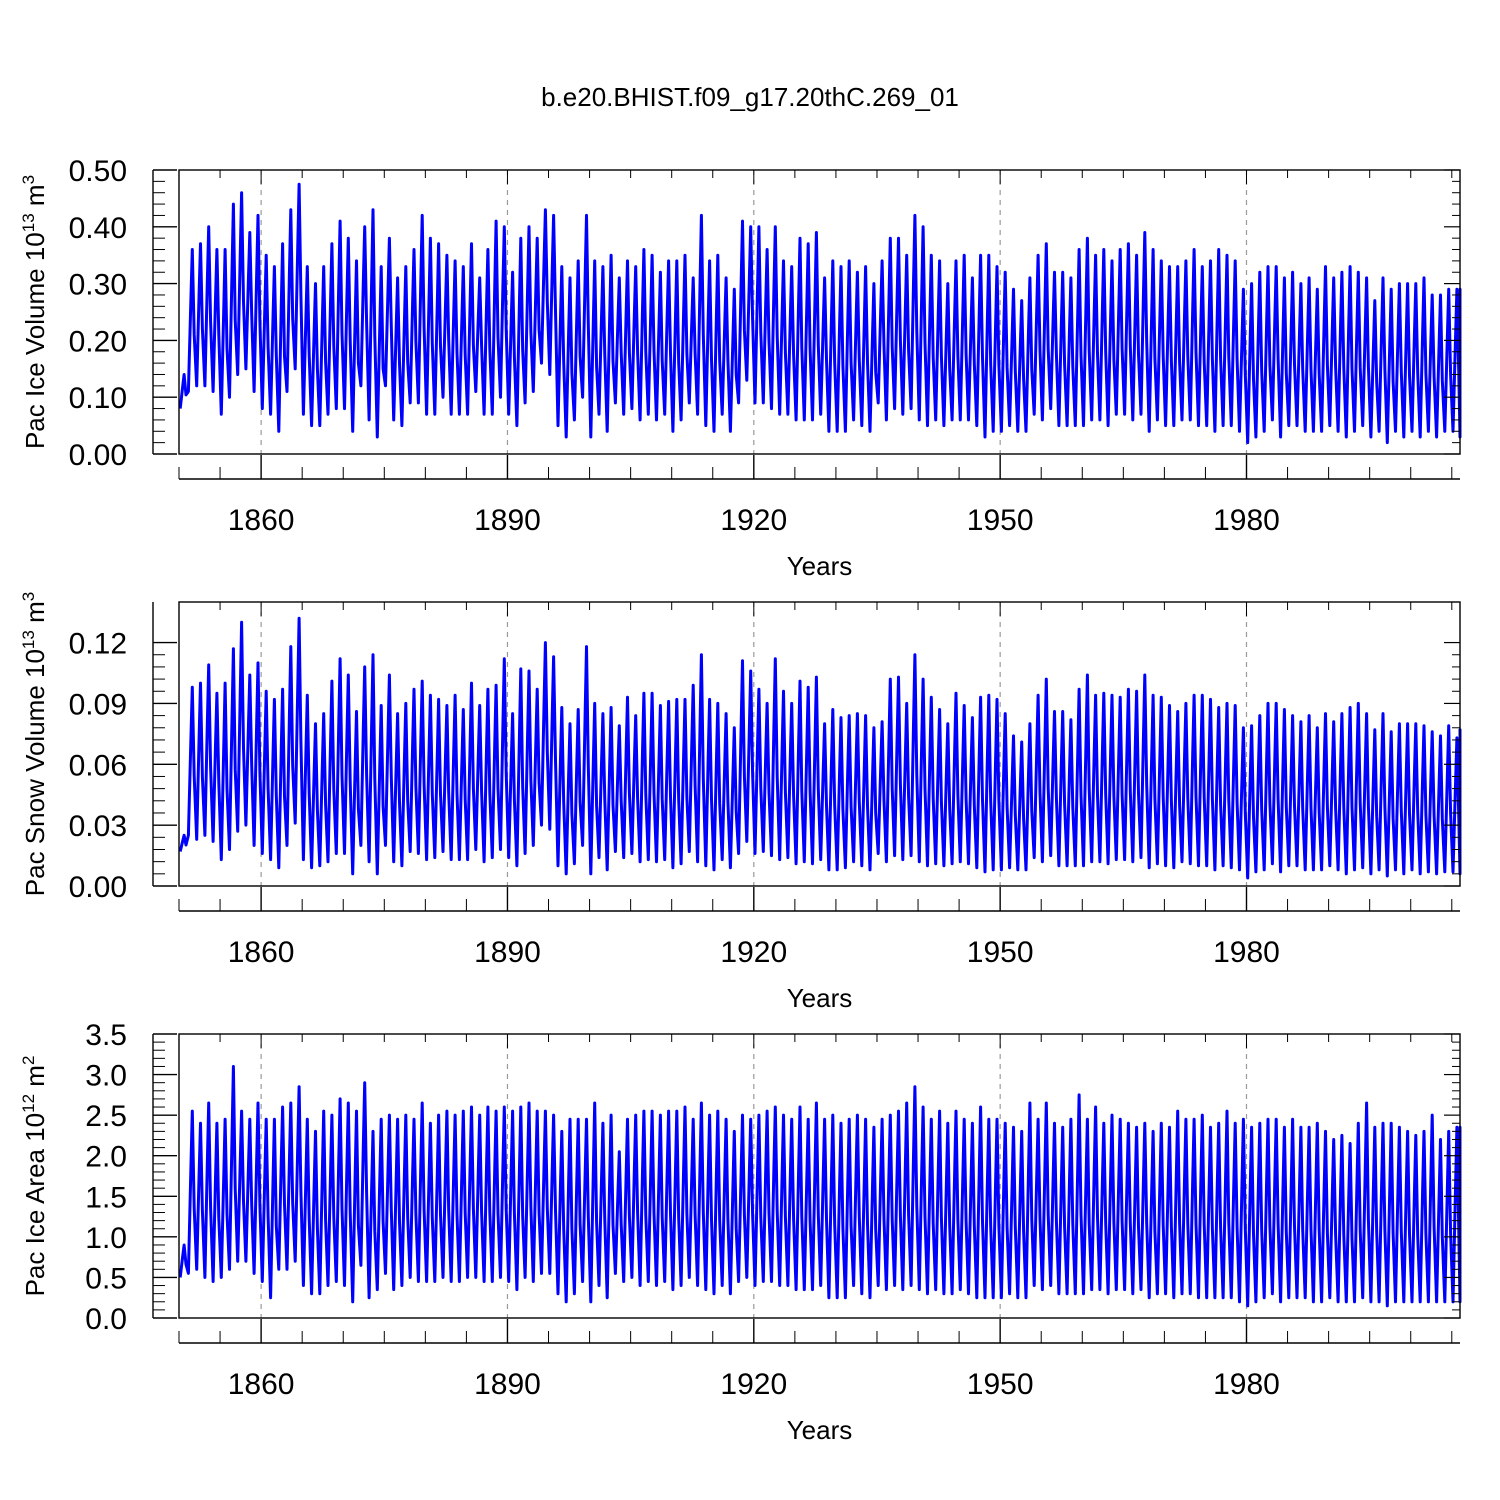 The height and width of the screenshot is (1500, 1500). Describe the element at coordinates (98, 644) in the screenshot. I see `y-tick-label: 0.12` at that location.